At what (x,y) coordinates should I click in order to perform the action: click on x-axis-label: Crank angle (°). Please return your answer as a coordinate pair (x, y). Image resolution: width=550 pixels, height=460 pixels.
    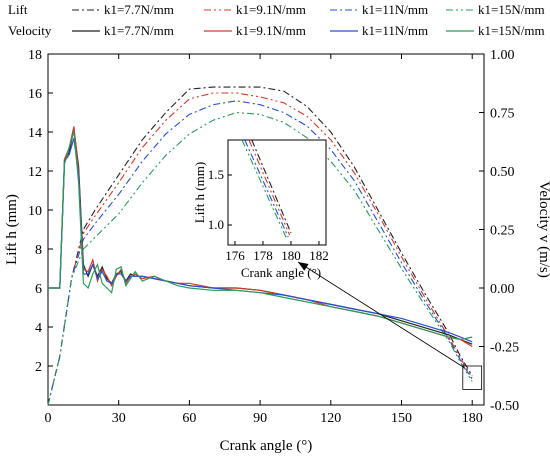
    Looking at the image, I should click on (266, 446).